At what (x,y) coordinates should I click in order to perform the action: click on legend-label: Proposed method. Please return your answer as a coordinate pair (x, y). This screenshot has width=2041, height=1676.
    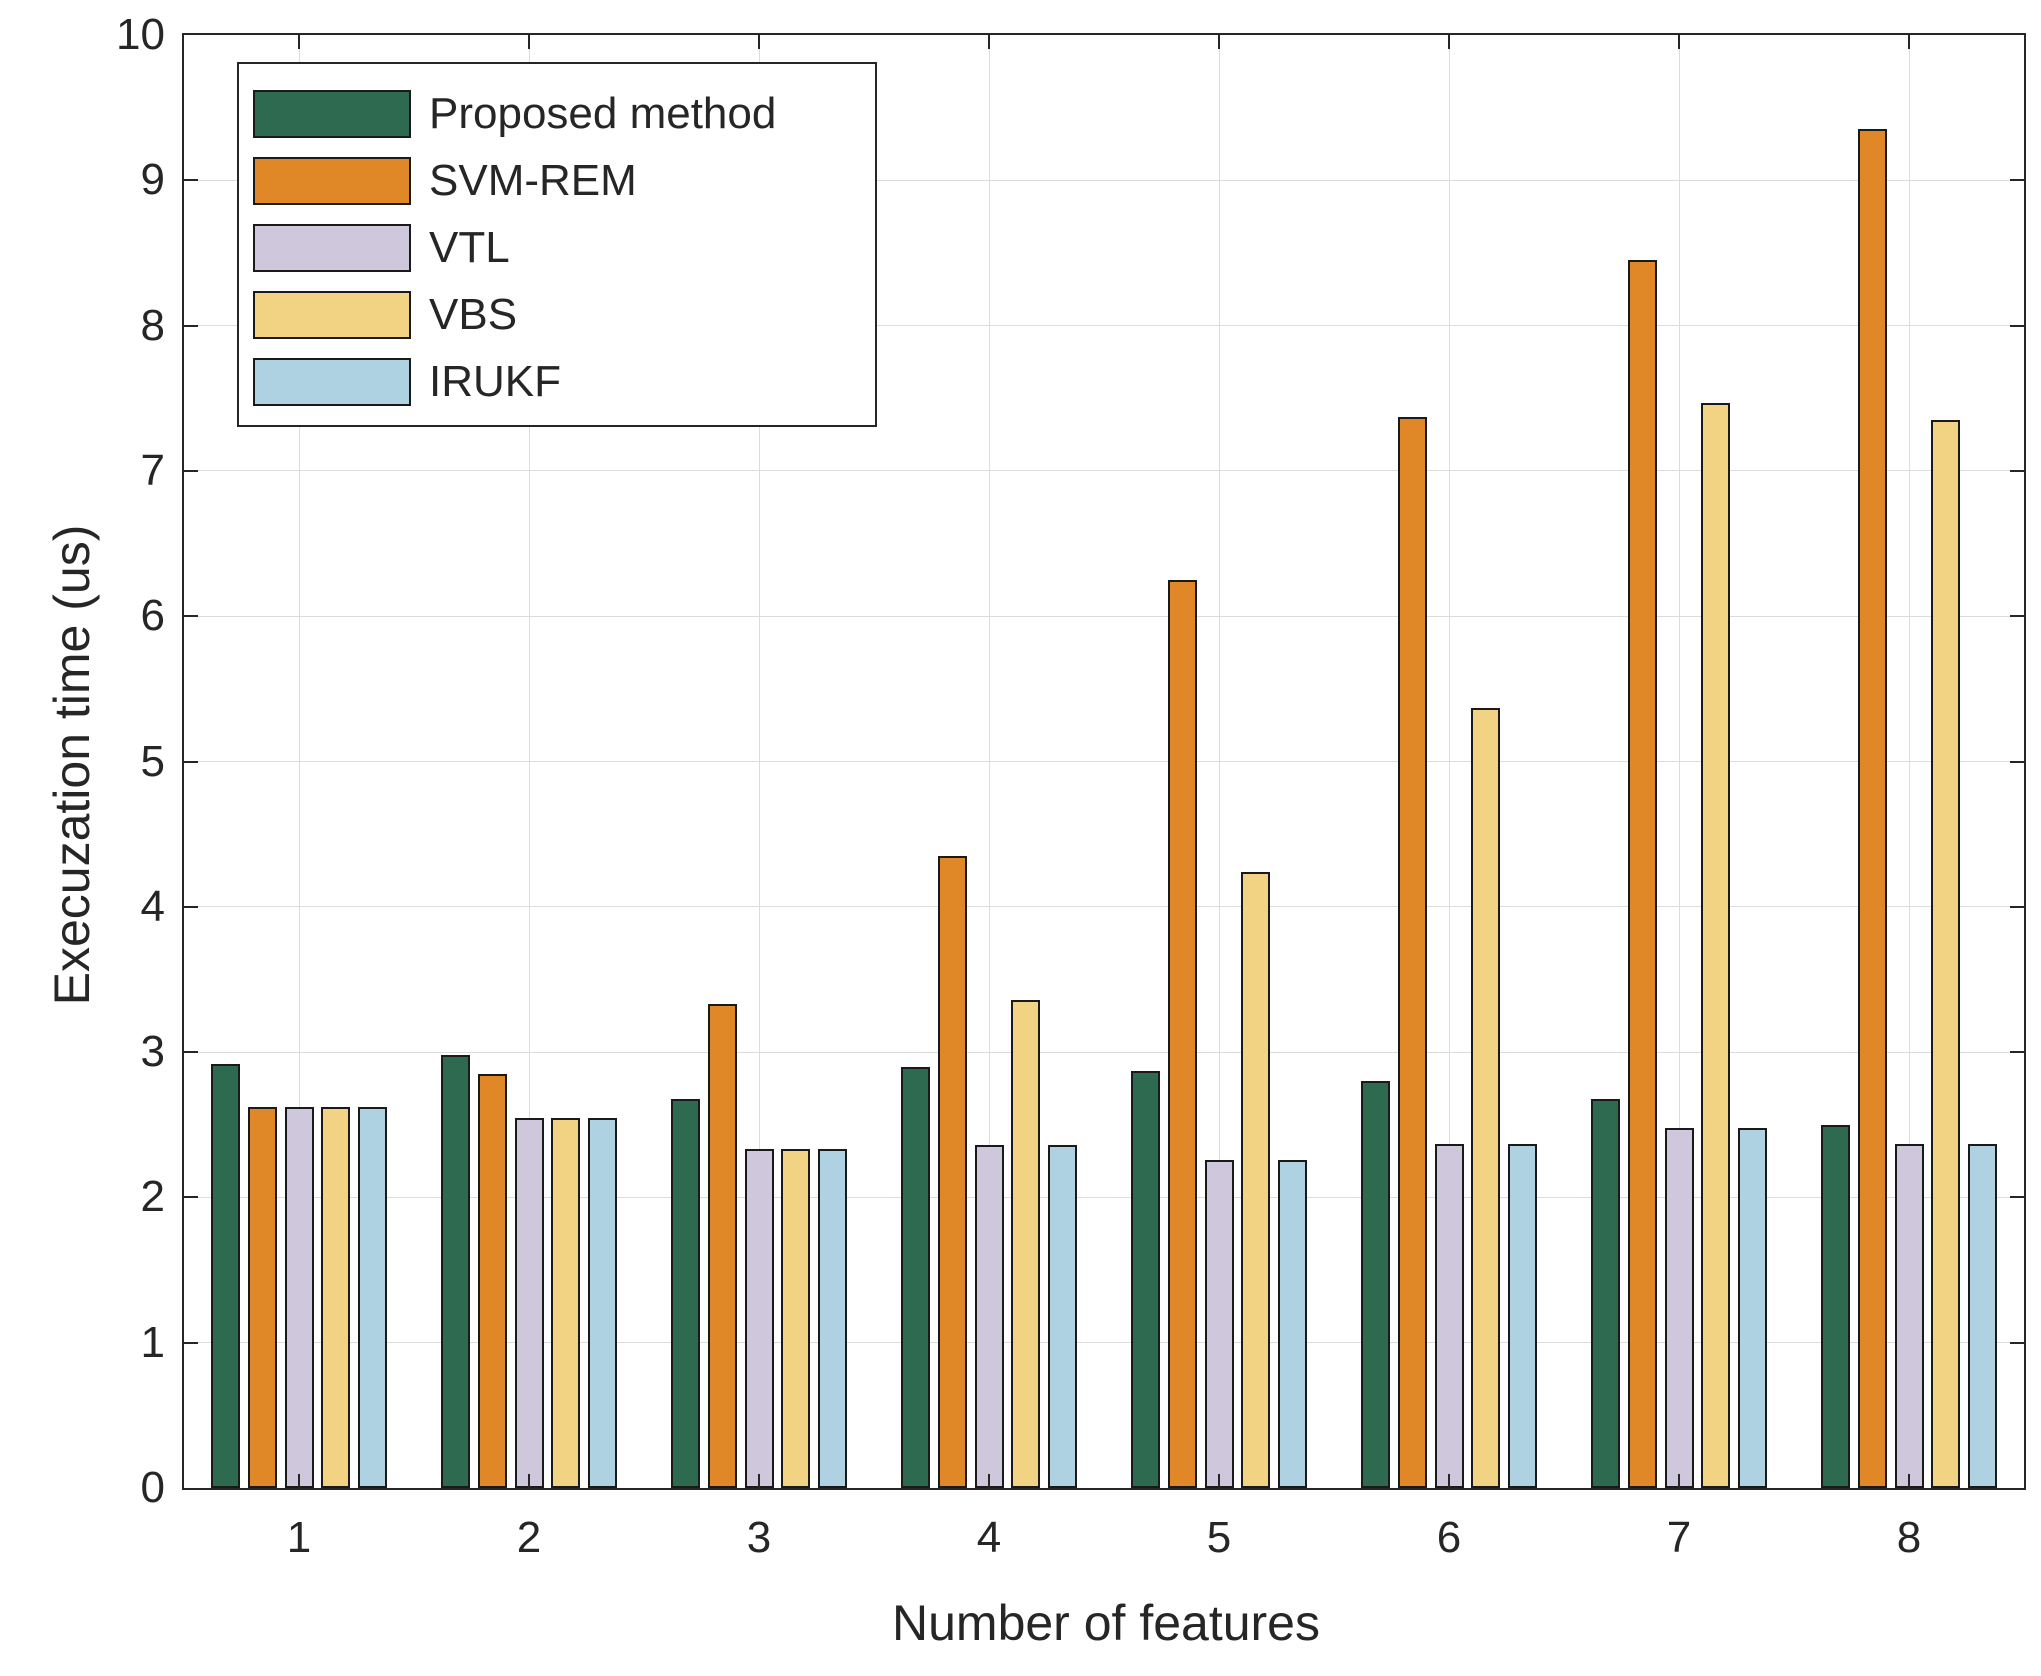
    Looking at the image, I should click on (603, 113).